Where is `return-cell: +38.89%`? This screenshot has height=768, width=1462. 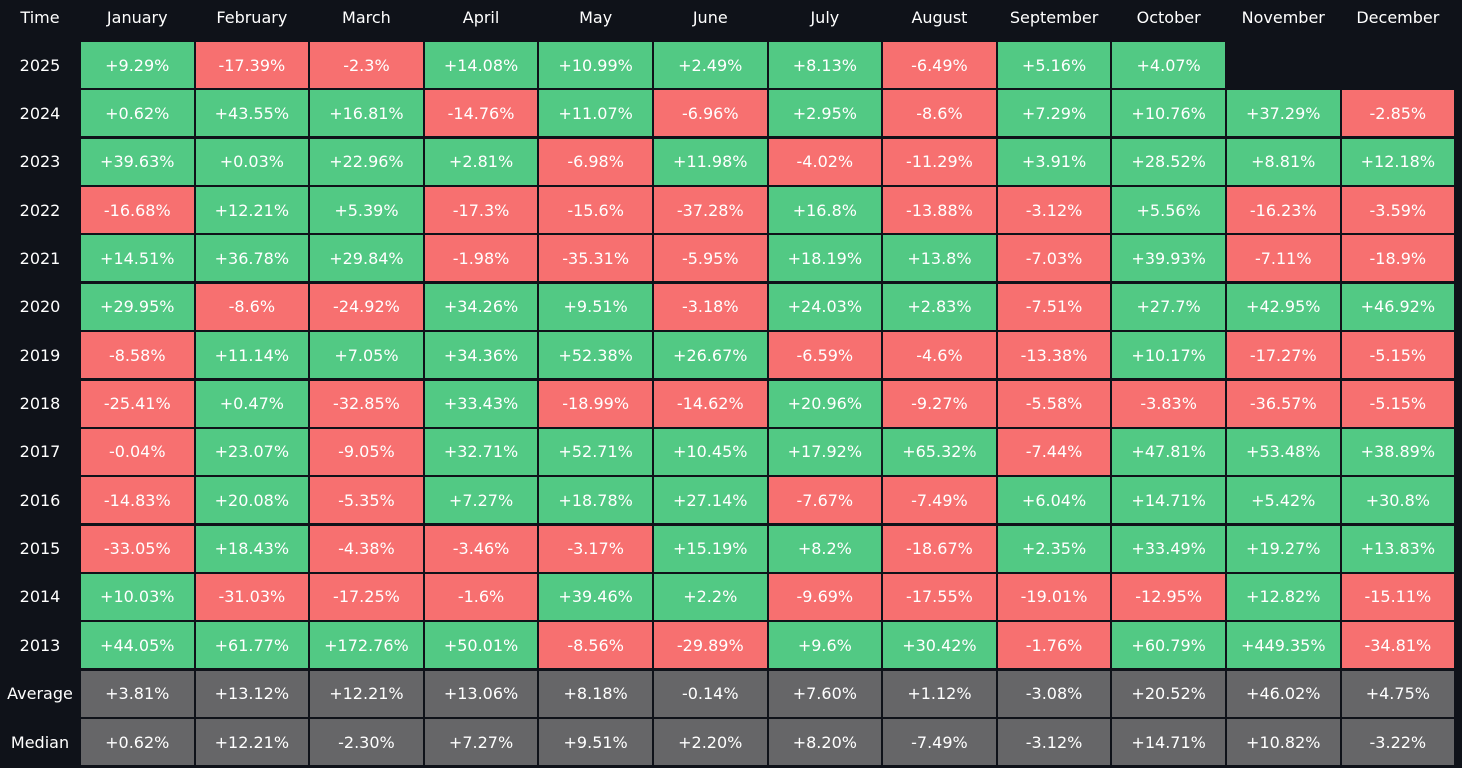
return-cell: +38.89% is located at coordinates (1398, 451).